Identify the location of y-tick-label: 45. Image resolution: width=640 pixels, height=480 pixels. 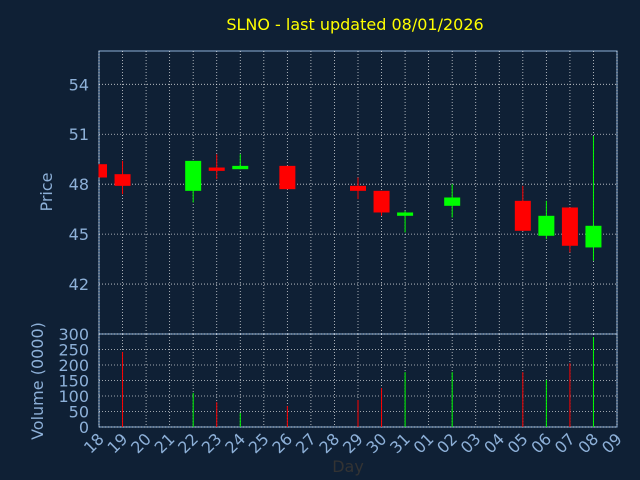
(79, 234).